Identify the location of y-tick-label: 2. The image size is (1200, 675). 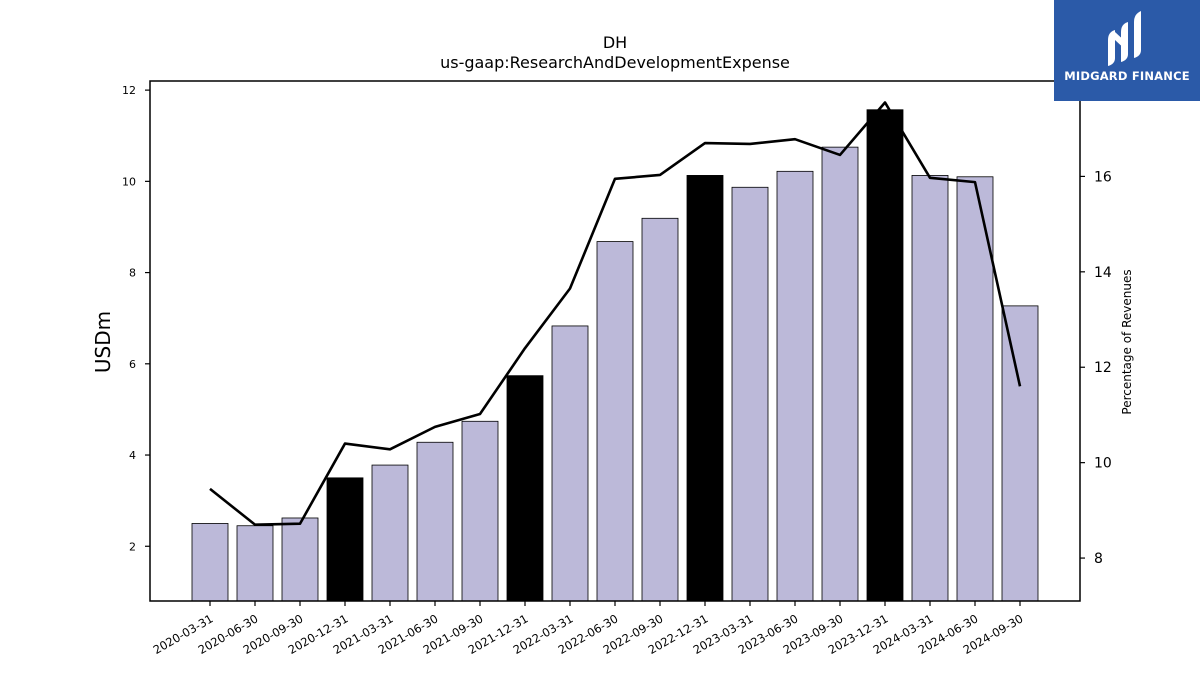
(132, 546).